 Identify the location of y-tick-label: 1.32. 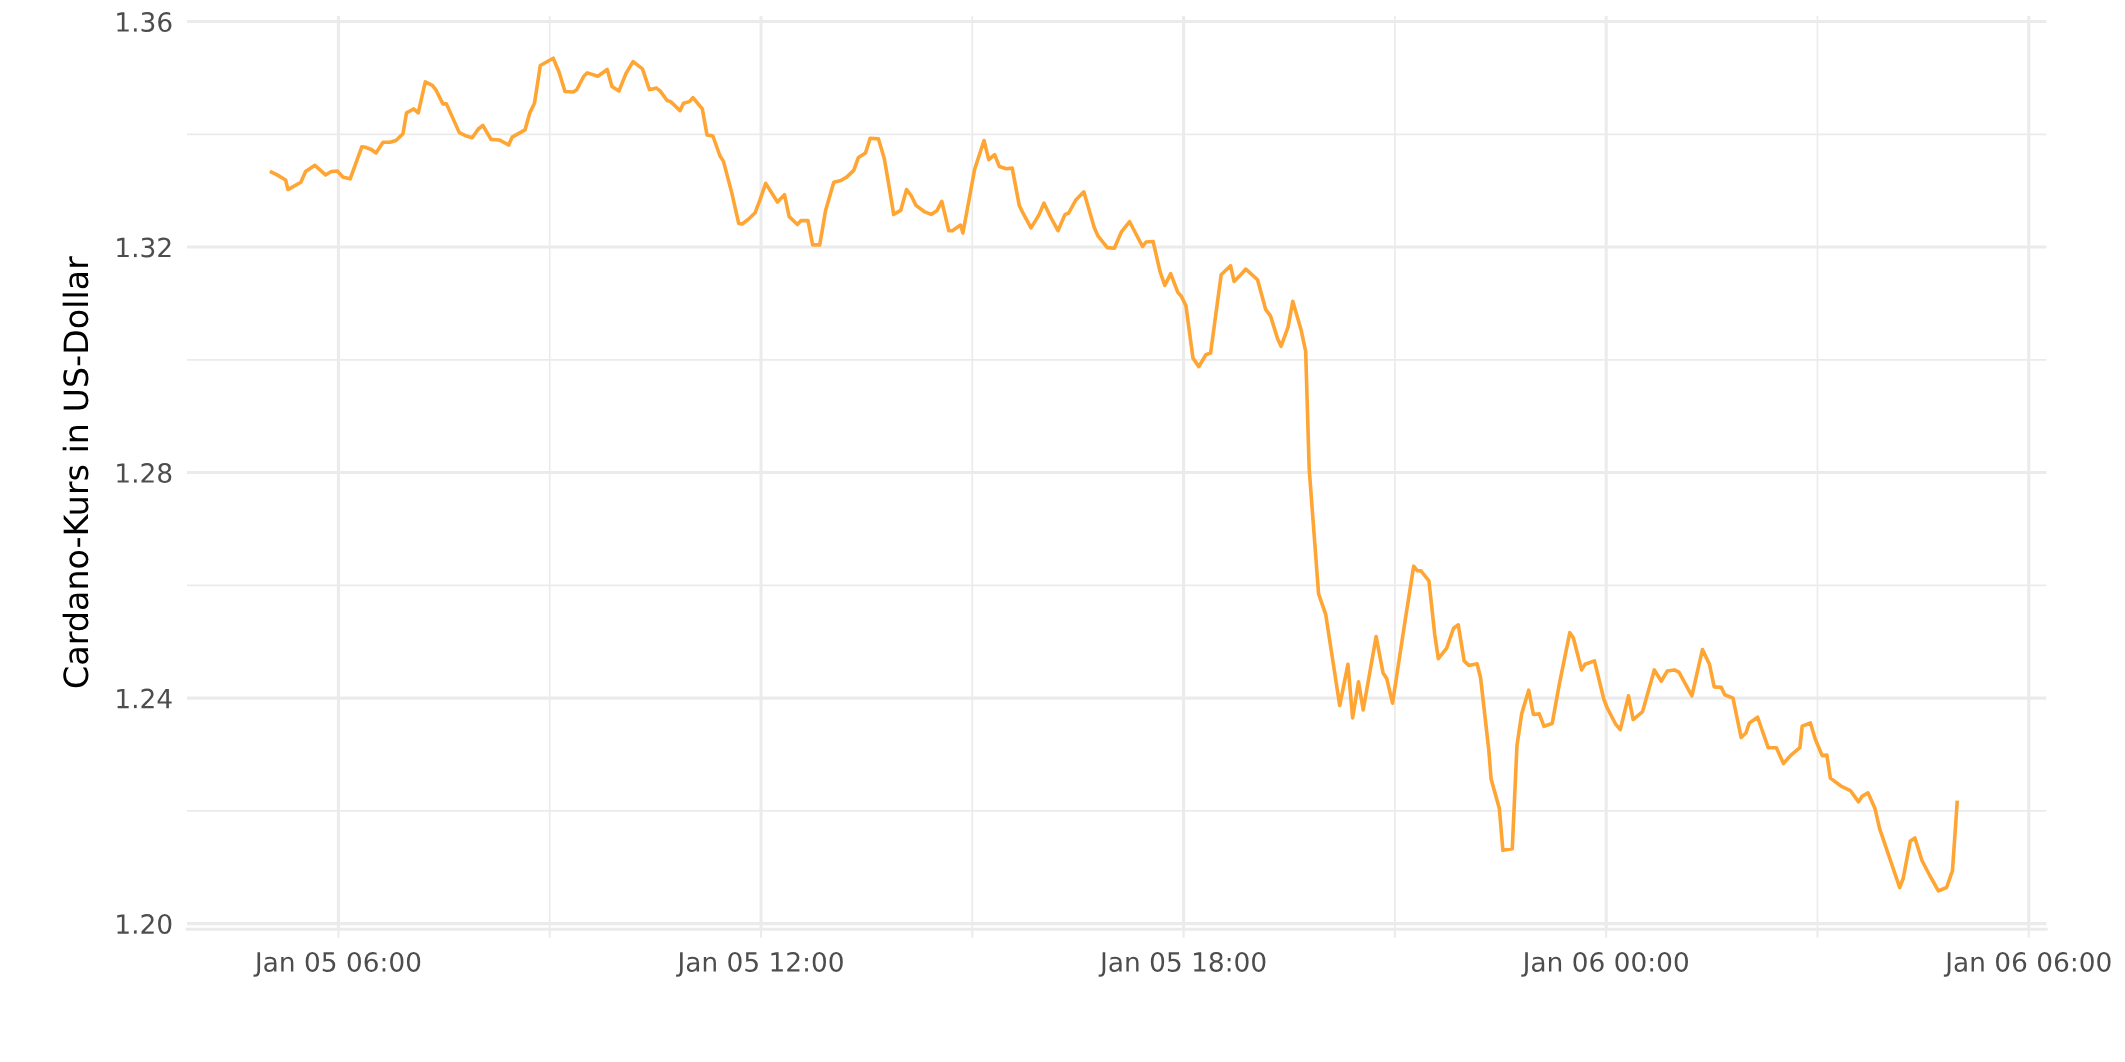
(144, 247).